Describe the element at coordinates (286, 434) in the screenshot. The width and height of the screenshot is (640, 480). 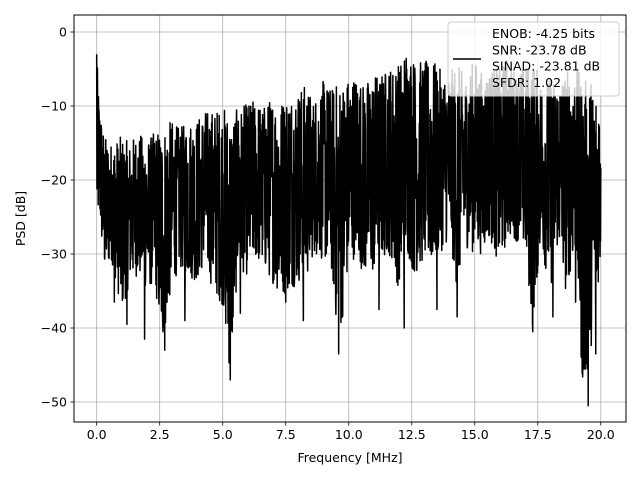
I see `x-tick-label: 7.5` at that location.